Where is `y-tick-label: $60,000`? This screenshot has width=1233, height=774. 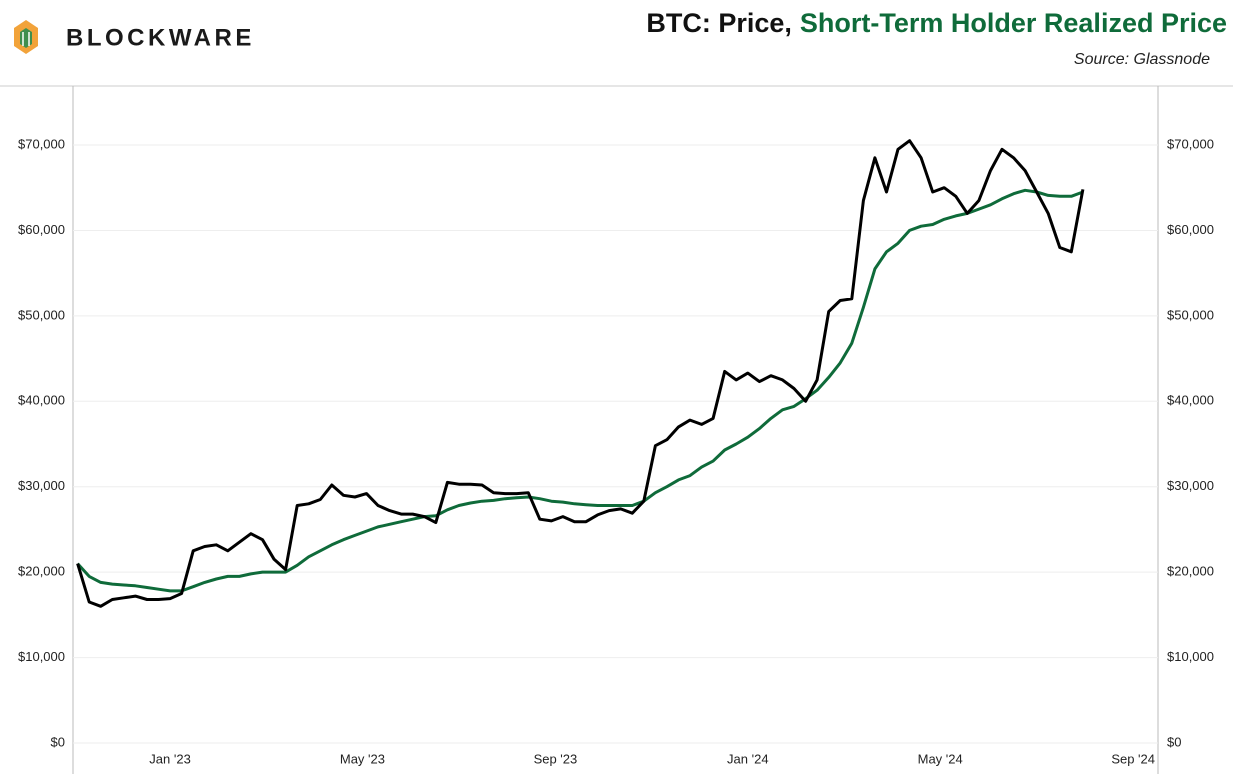 y-tick-label: $60,000 is located at coordinates (41, 229).